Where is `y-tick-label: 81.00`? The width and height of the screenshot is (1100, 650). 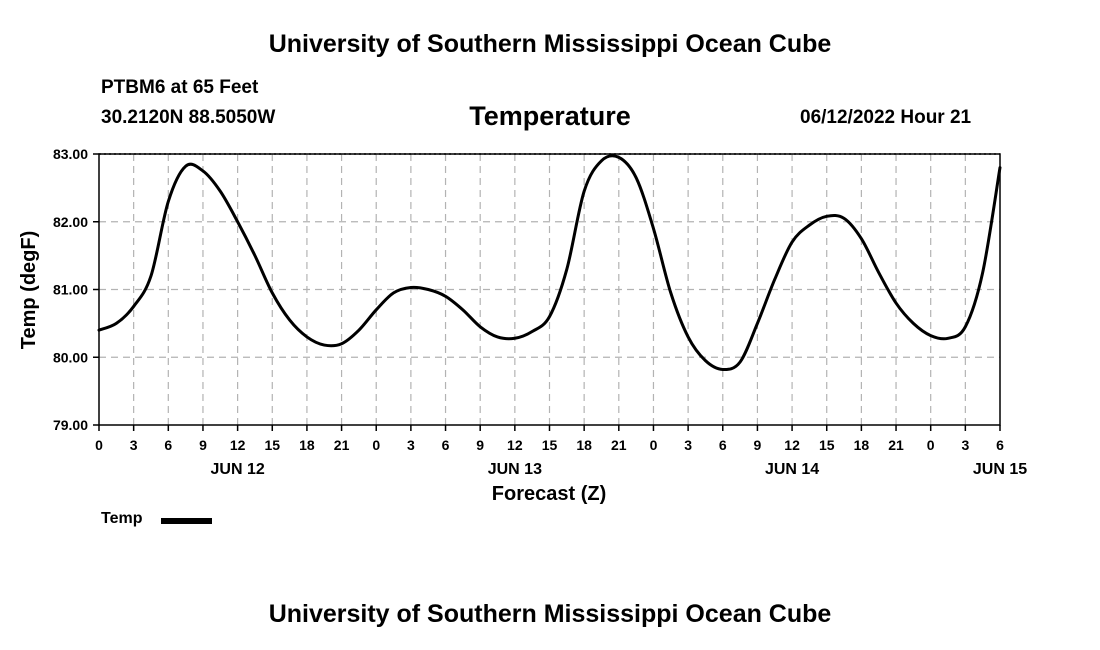
y-tick-label: 81.00 is located at coordinates (70, 290).